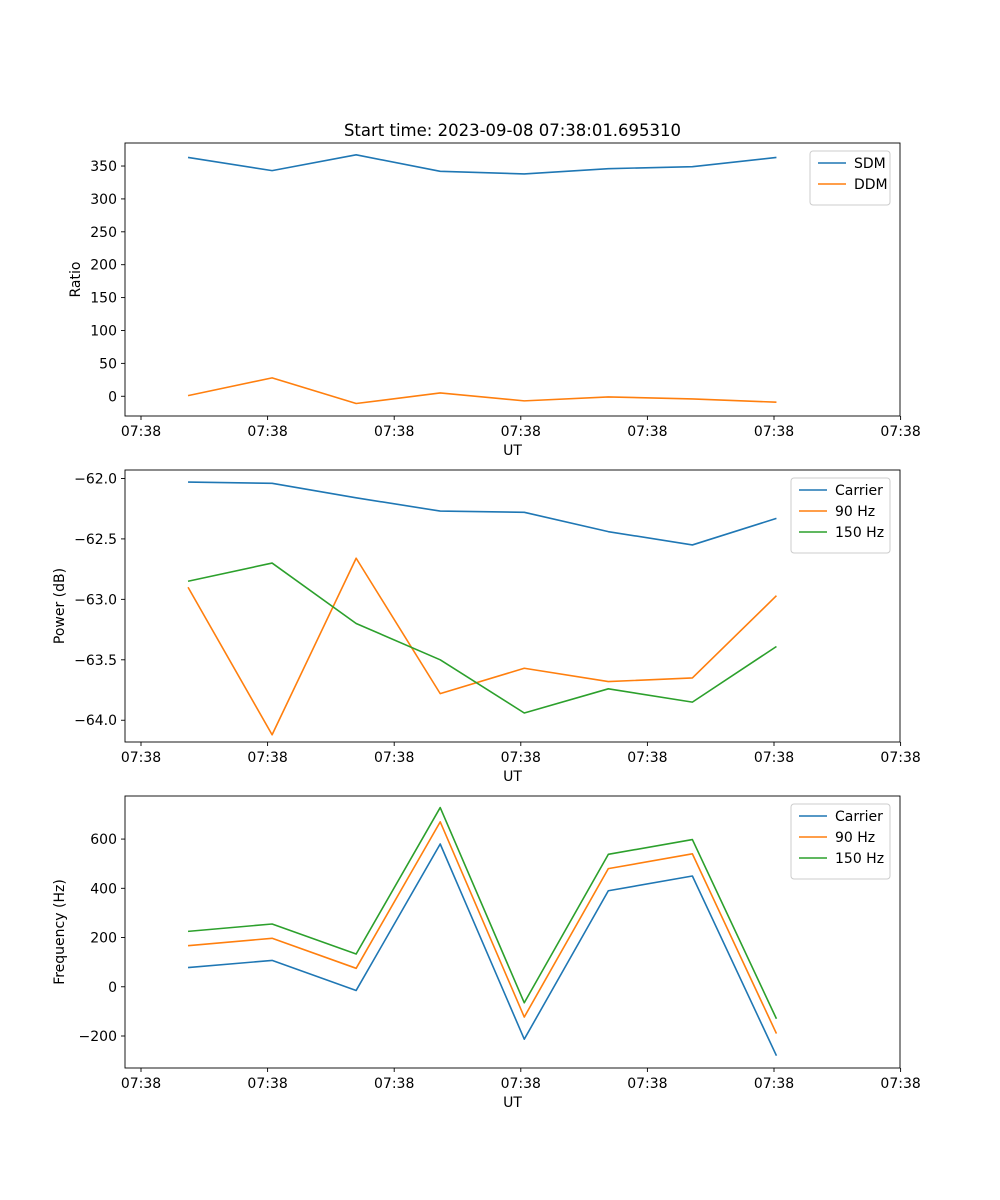 Image resolution: width=1000 pixels, height=1200 pixels. What do you see at coordinates (103, 331) in the screenshot?
I see `ratio-y-tick-label: 100` at bounding box center [103, 331].